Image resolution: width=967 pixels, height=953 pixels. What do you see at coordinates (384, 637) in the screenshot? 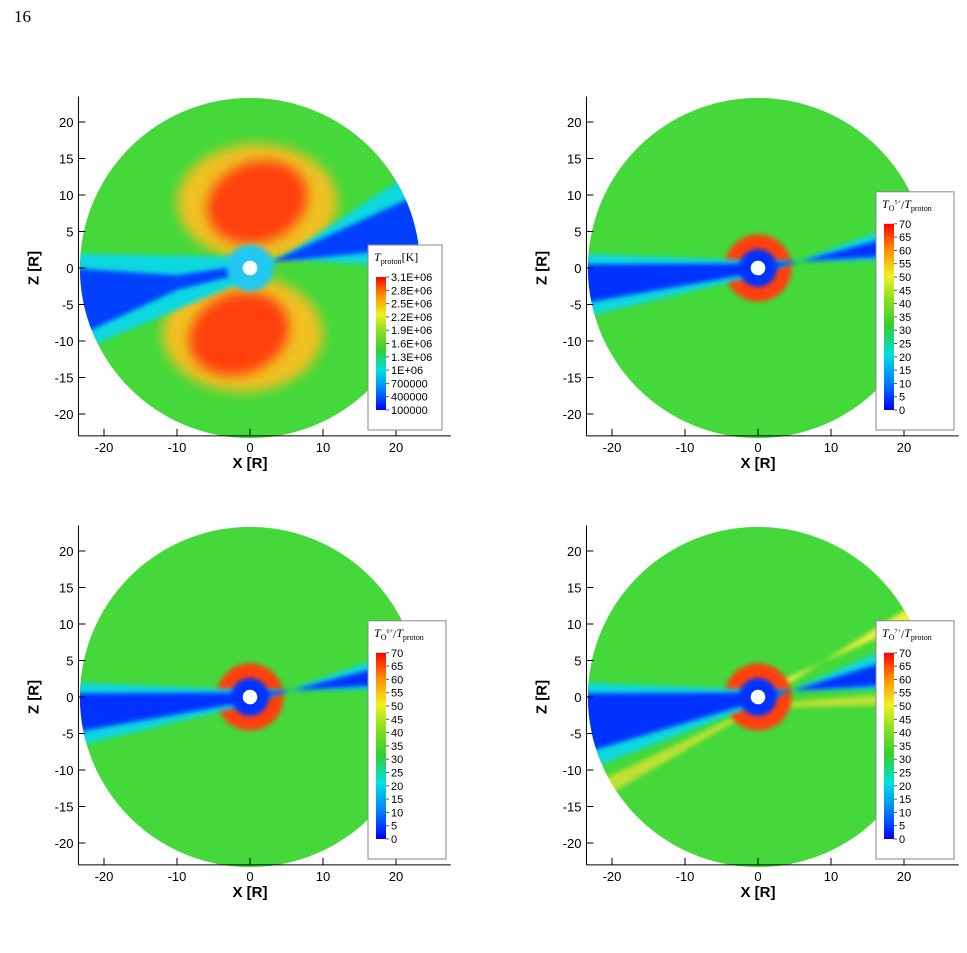
I see `legend-title-part: O` at bounding box center [384, 637].